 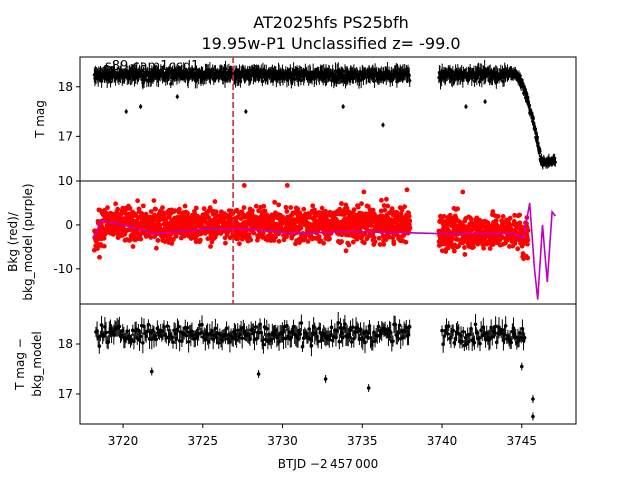 What do you see at coordinates (40, 119) in the screenshot?
I see `tmag-ylabel: T mag` at bounding box center [40, 119].